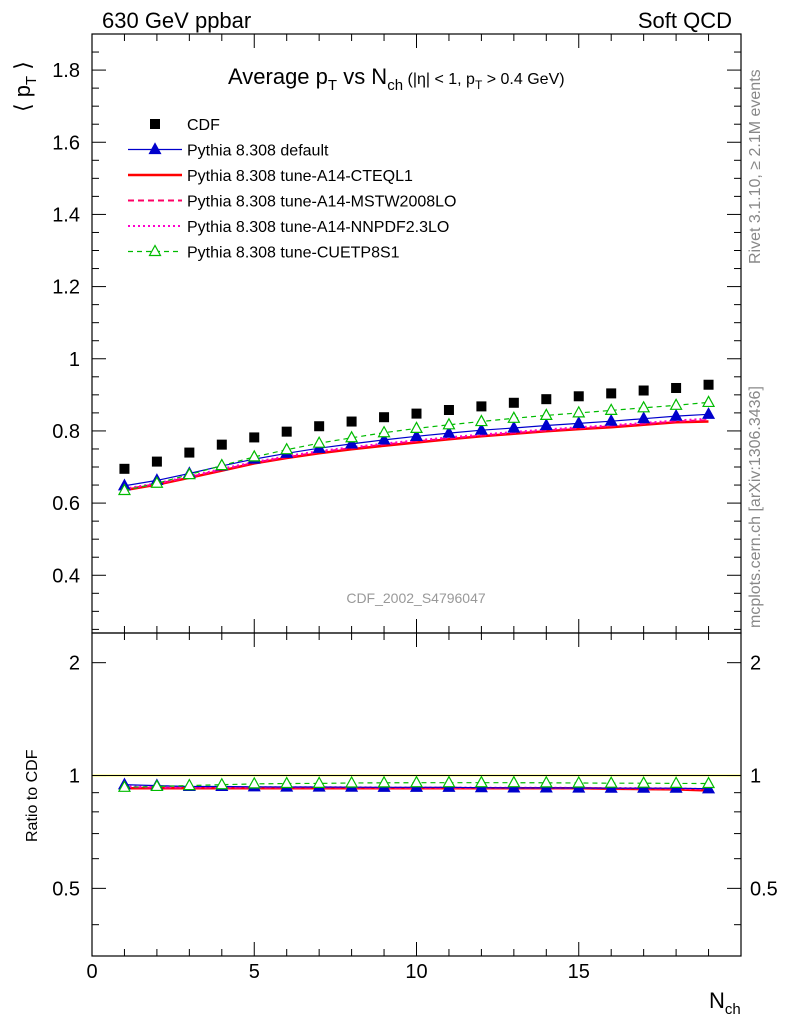 This screenshot has width=786, height=1024. Describe the element at coordinates (439, 79) in the screenshot. I see `title-cut-open: (|η| < 1, p` at that location.